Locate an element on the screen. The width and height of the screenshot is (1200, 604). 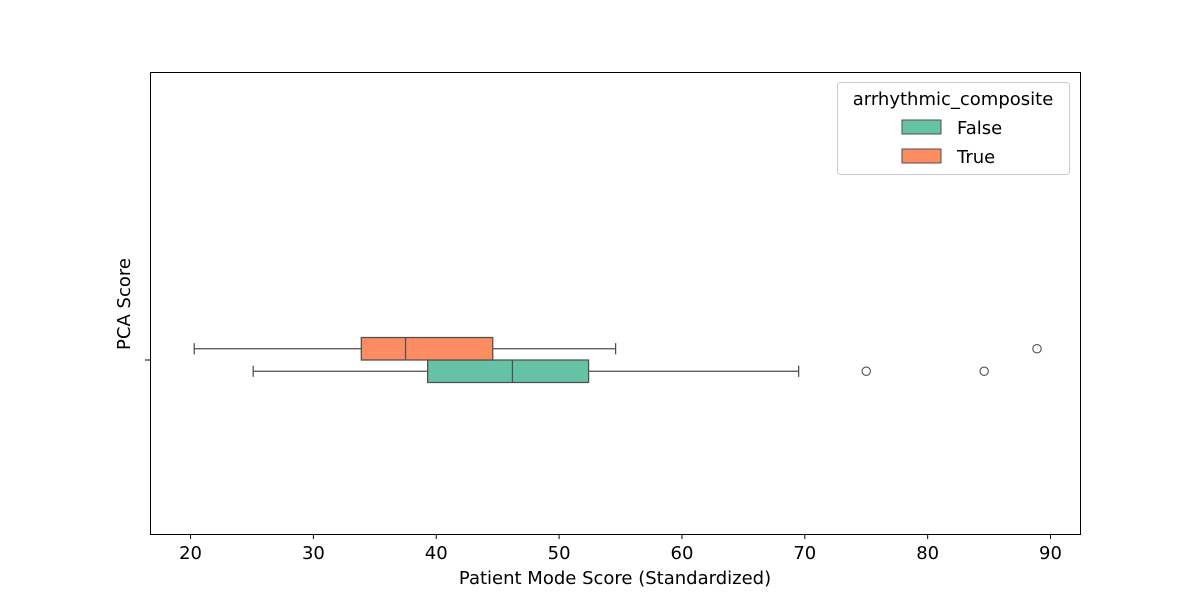
box-false is located at coordinates (508, 371).